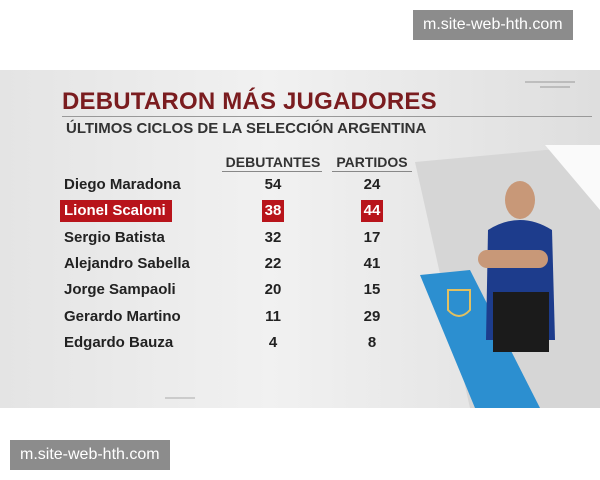 This screenshot has height=480, width=600. I want to click on row-name: Edgardo Bauza, so click(119, 342).